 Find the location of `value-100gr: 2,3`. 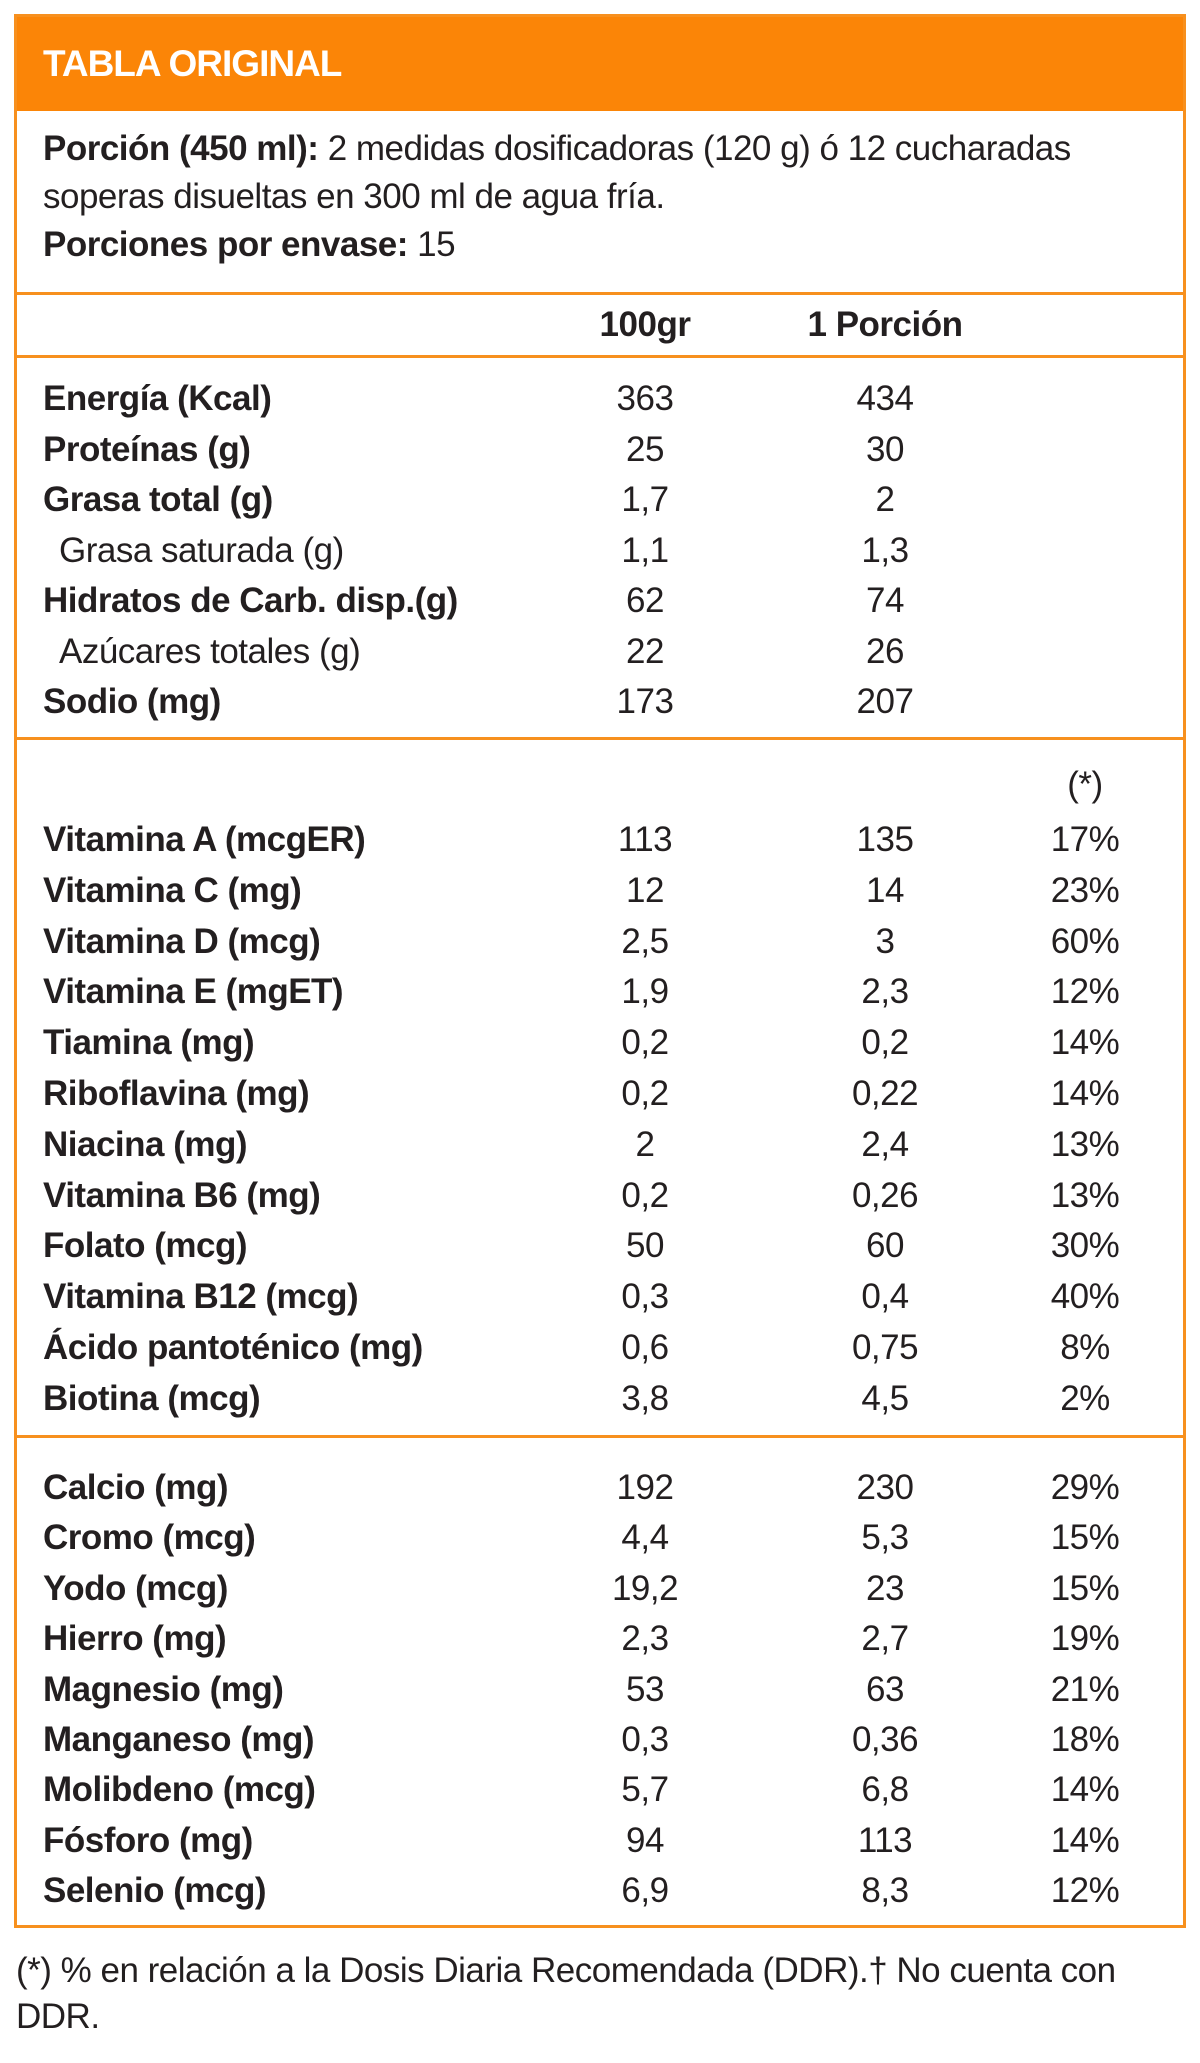

value-100gr: 2,3 is located at coordinates (645, 1639).